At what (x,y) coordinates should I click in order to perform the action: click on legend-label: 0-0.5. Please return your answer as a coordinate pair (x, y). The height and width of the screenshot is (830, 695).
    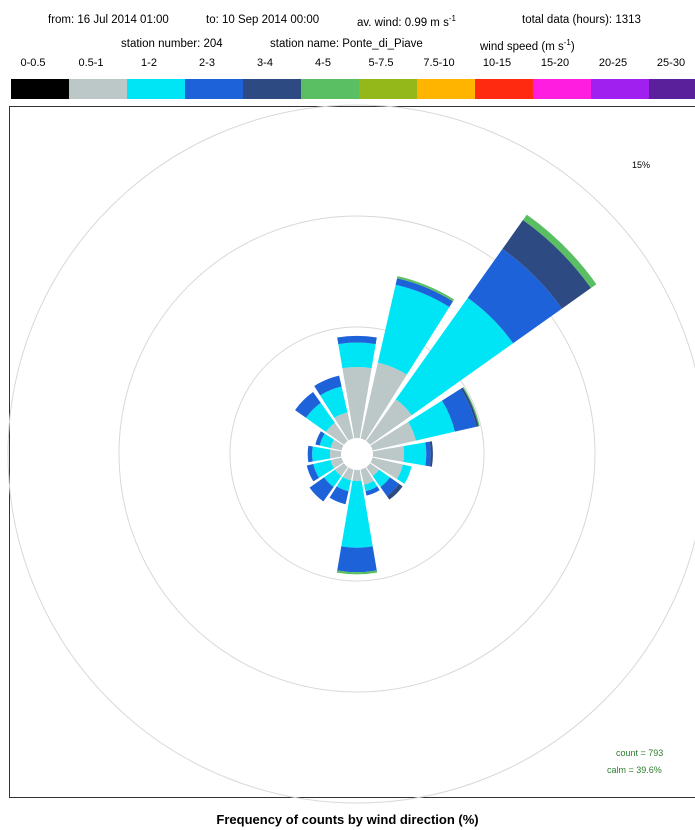
    Looking at the image, I should click on (33, 63).